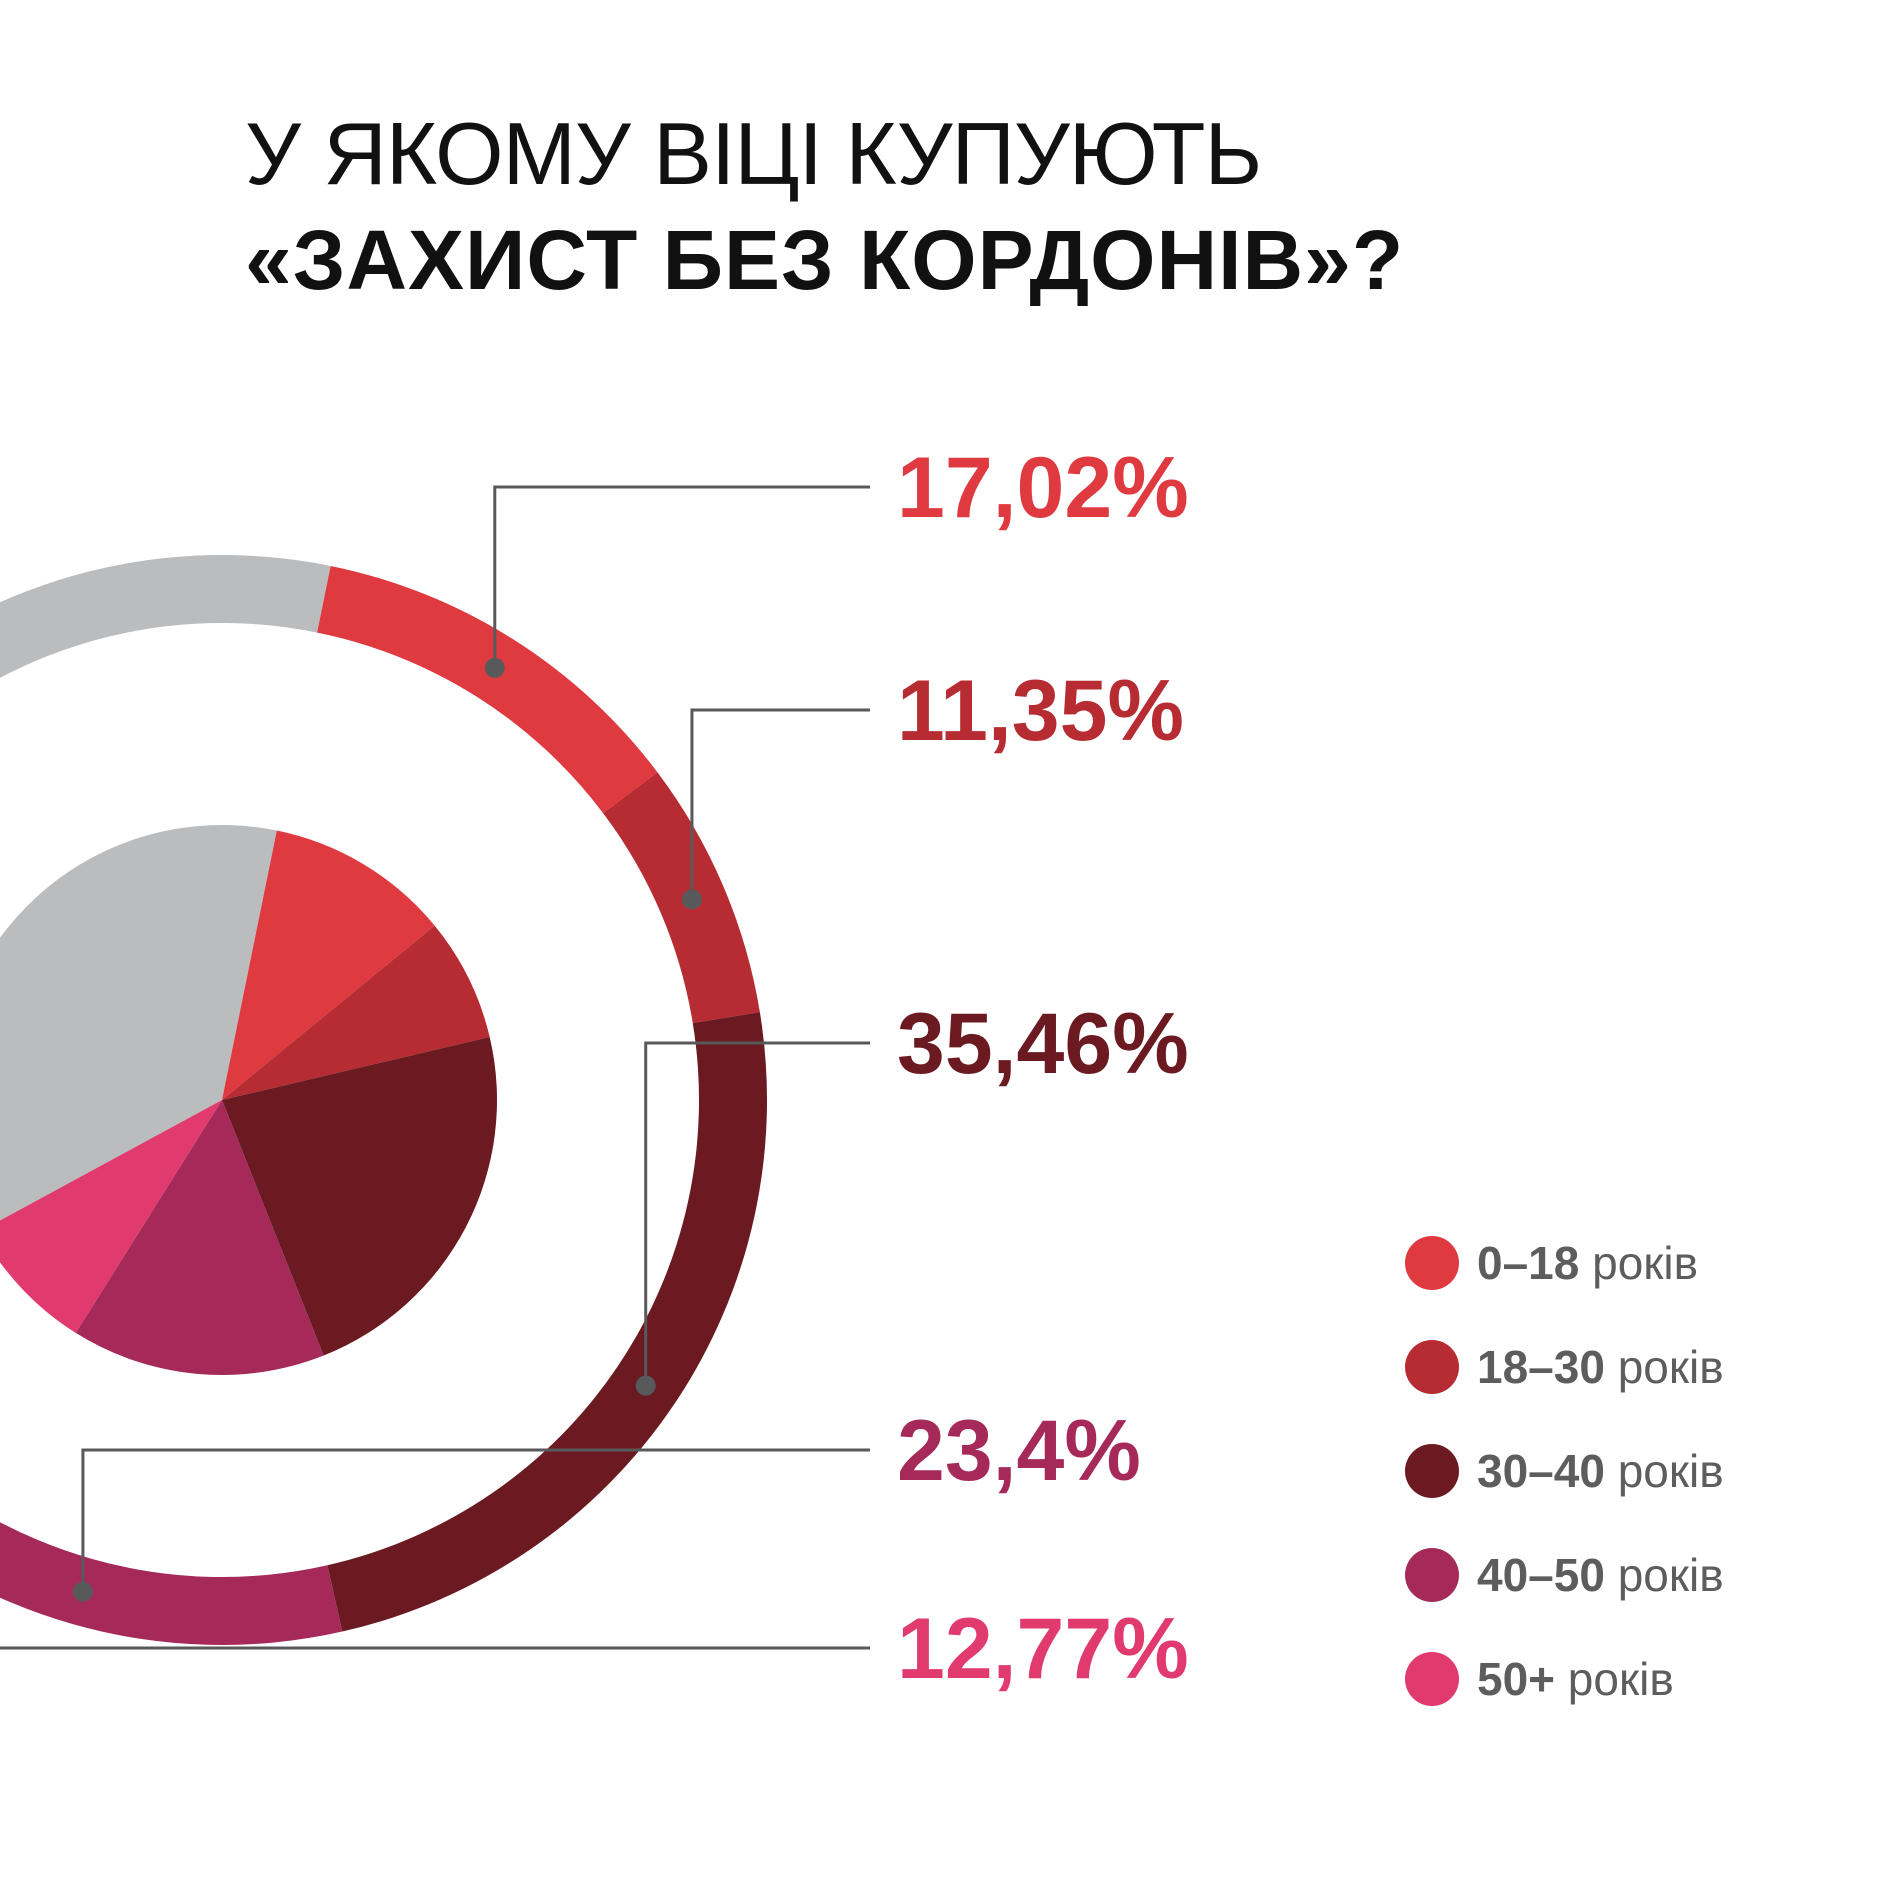  Describe the element at coordinates (165, 616) in the screenshot. I see `outer-ring-rest` at that location.